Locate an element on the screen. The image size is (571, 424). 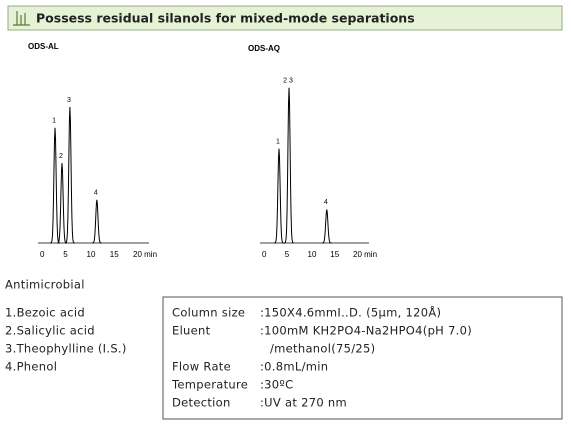
sample-title: Antimicrobial is located at coordinates (45, 285).